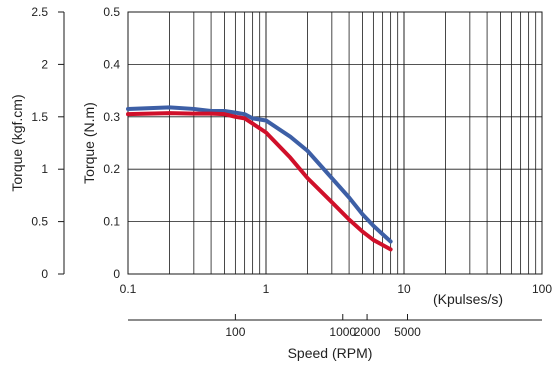 This screenshot has height=366, width=555. I want to click on y-axis-title: Torque (N.m), so click(89, 143).